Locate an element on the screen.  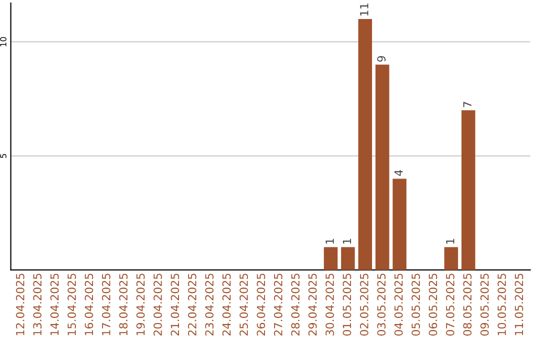
x-tick-label: 20.04.2025 is located at coordinates (158, 305).